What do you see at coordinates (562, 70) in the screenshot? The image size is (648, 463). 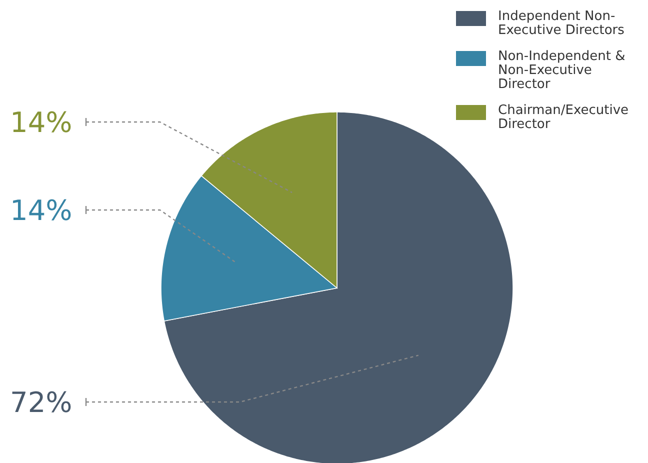 I see `legend-label: Non-Independent & Non-Executive Director` at bounding box center [562, 70].